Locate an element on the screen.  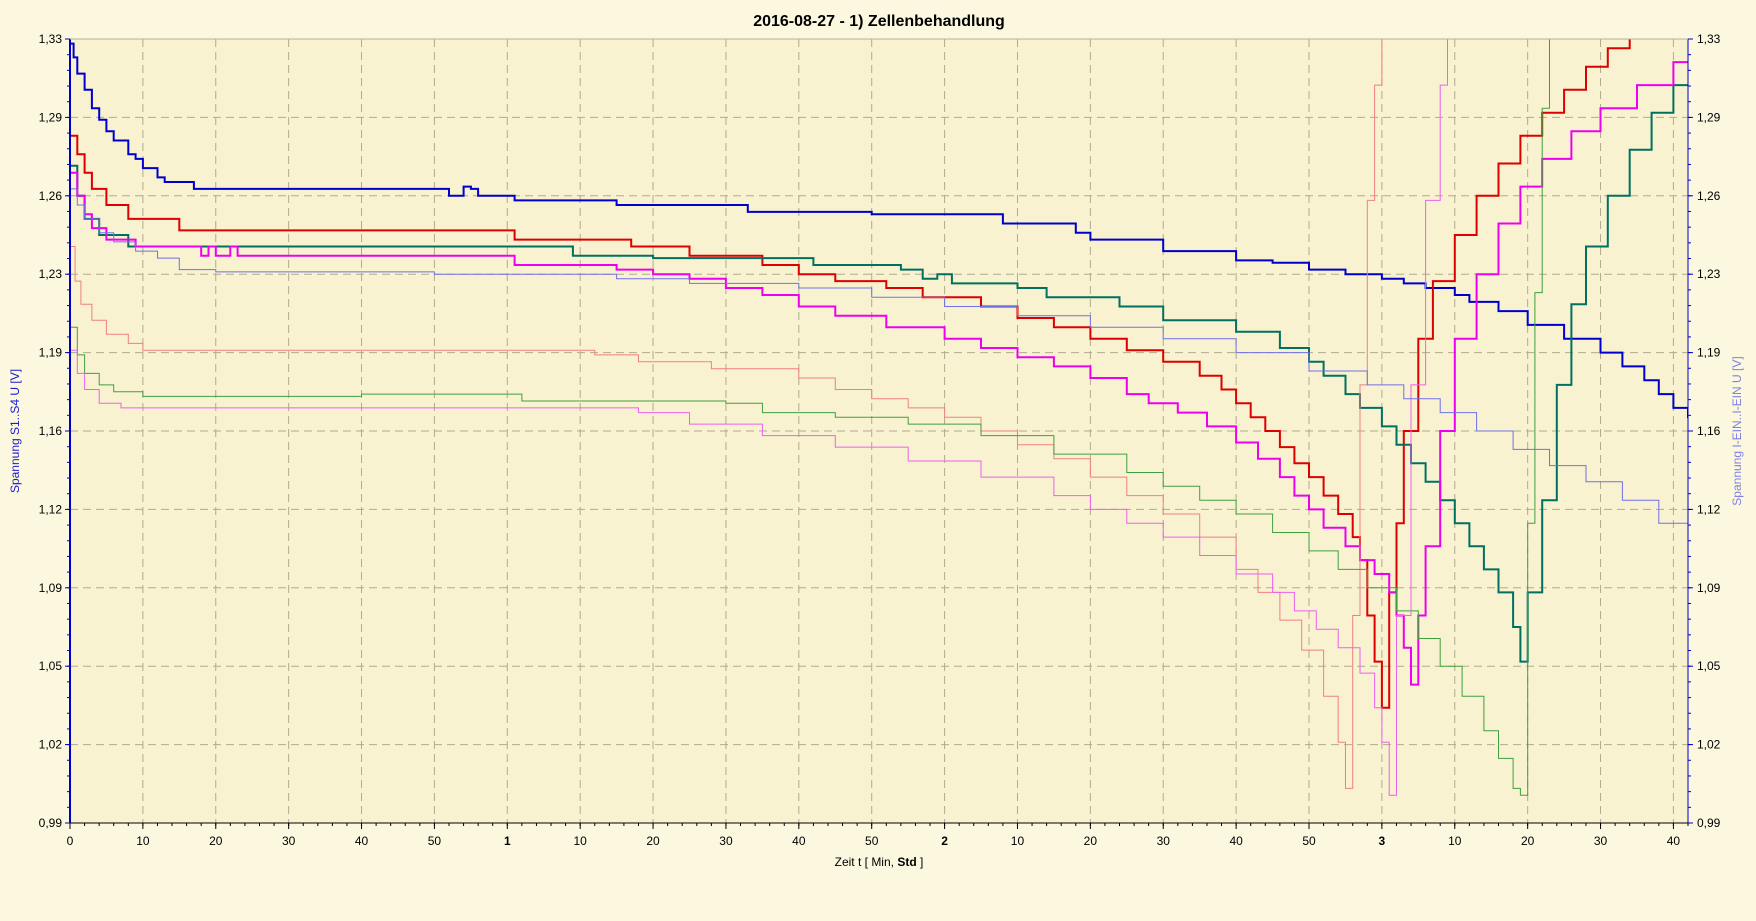
y-tick-label-left: 1,26 is located at coordinates (51, 196).